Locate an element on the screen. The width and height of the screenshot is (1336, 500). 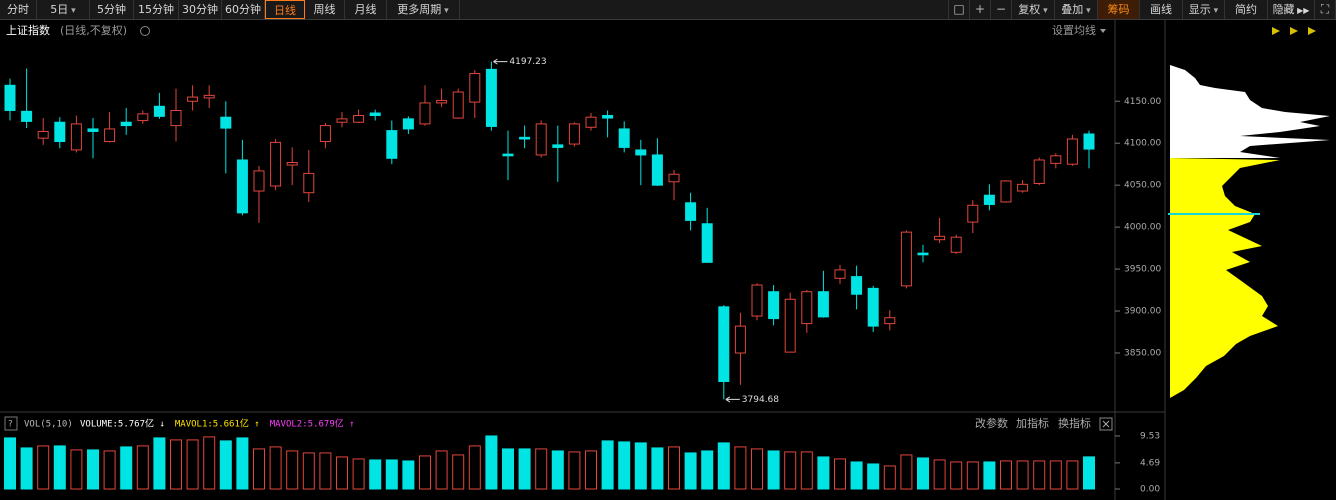
zoom-out-icon: − is located at coordinates (1001, 9).